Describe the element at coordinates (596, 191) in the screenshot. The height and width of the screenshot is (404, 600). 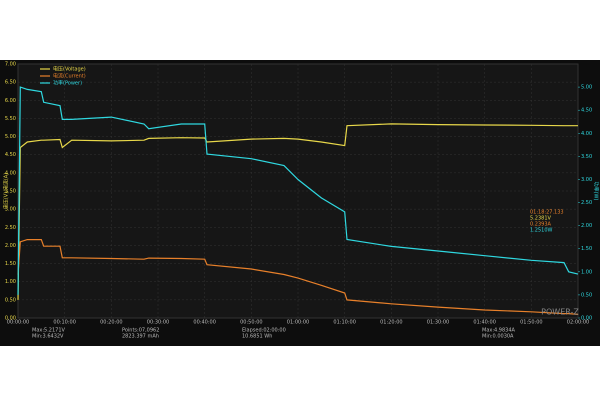
I see `y2-axis-label: 功率(W)` at that location.